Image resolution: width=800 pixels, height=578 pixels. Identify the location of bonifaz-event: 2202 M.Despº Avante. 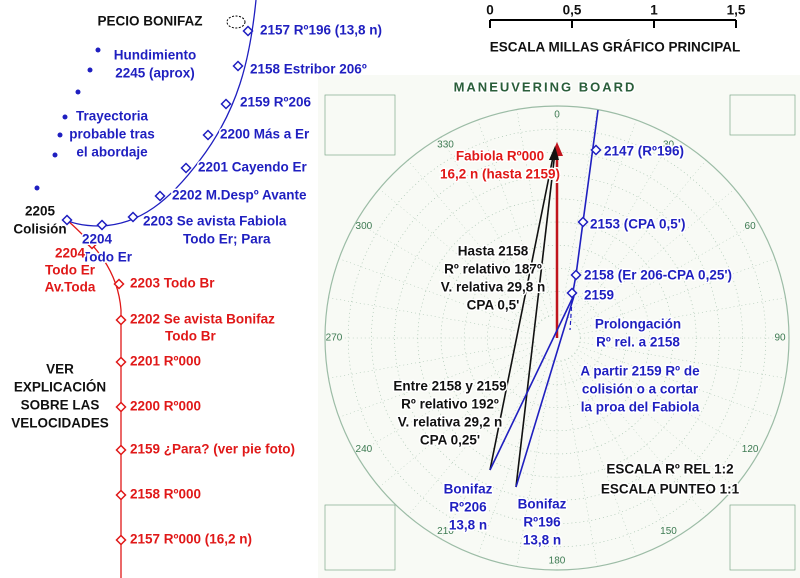
(239, 195).